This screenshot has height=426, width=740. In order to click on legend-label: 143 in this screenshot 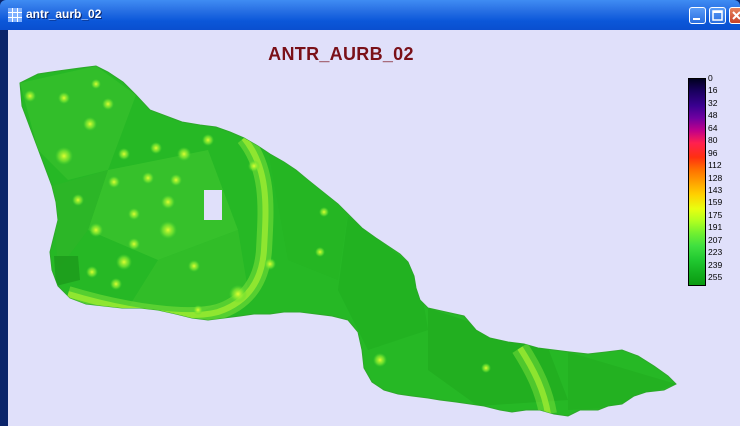, I will do `click(715, 190)`.